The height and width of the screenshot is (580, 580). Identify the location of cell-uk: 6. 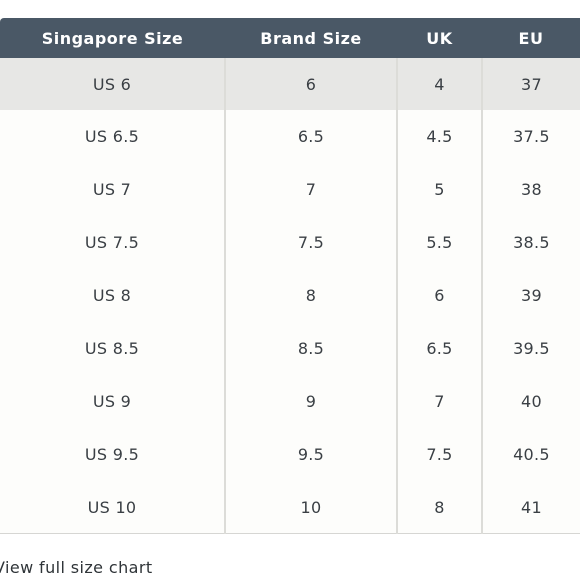
(439, 295).